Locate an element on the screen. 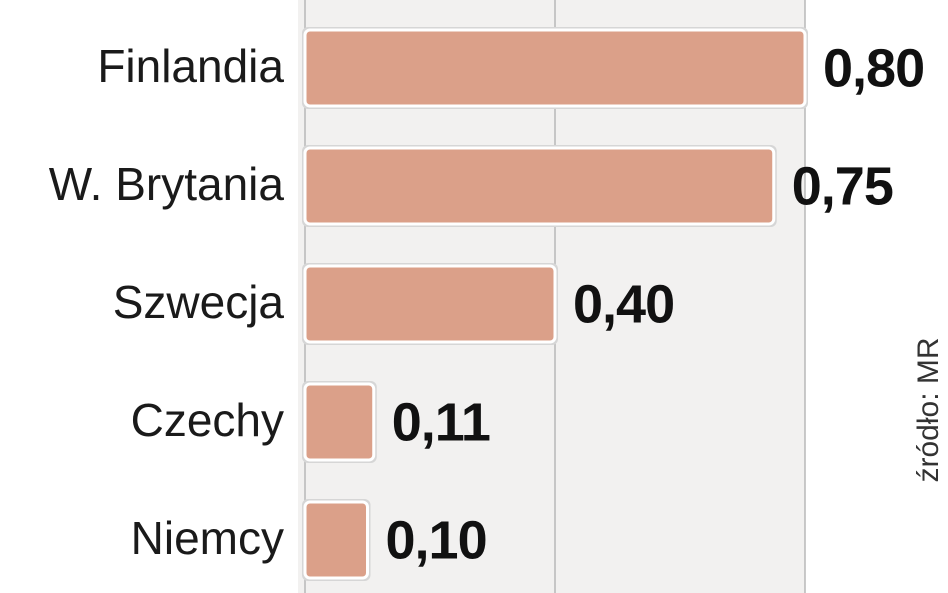  y-tick-label: Czechy is located at coordinates (207, 420).